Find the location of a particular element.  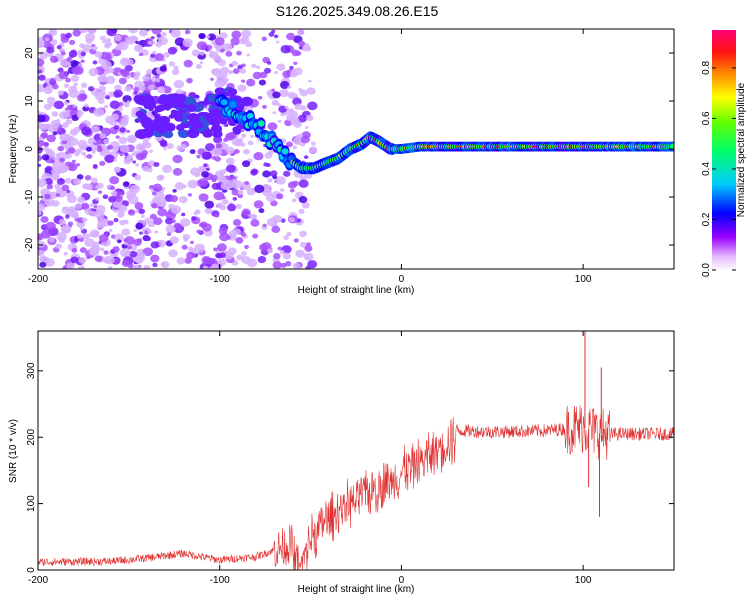

colorbar-tick-label: 0.0 is located at coordinates (706, 270).